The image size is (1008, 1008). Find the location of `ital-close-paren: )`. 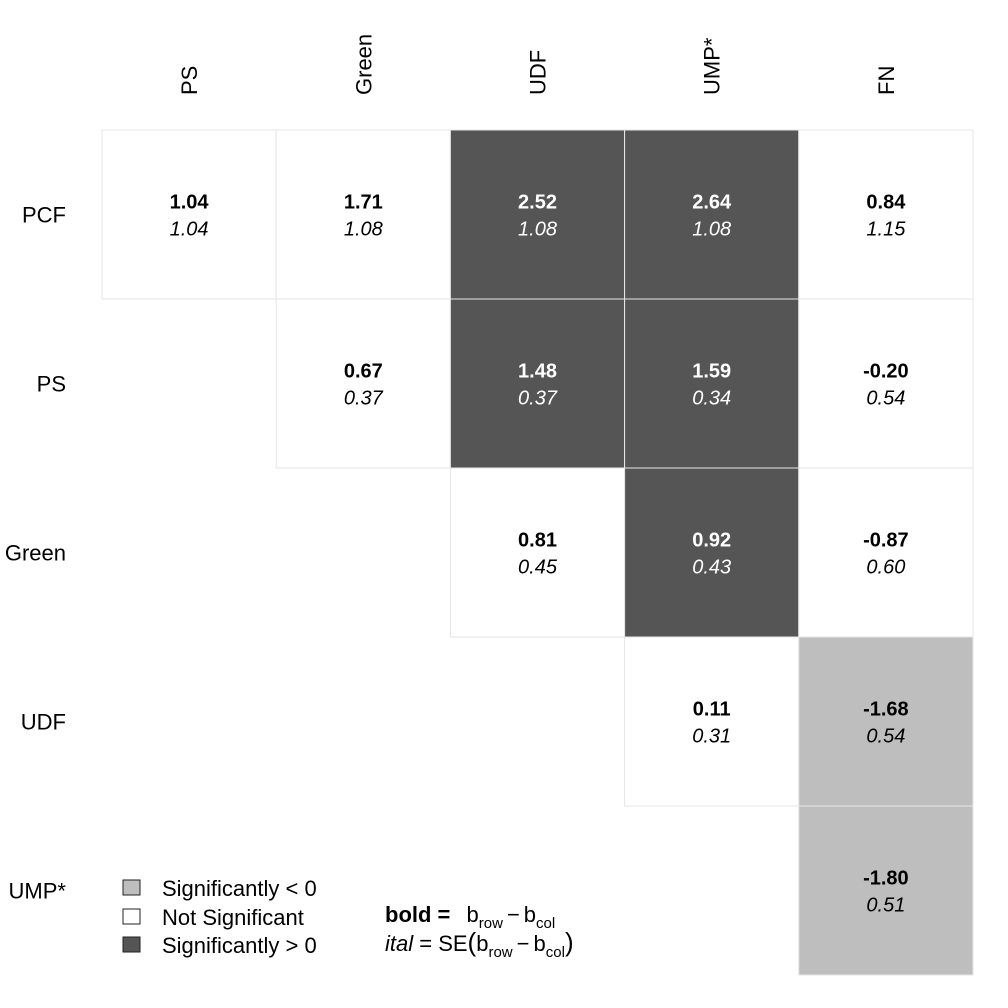

ital-close-paren: ) is located at coordinates (569, 942).